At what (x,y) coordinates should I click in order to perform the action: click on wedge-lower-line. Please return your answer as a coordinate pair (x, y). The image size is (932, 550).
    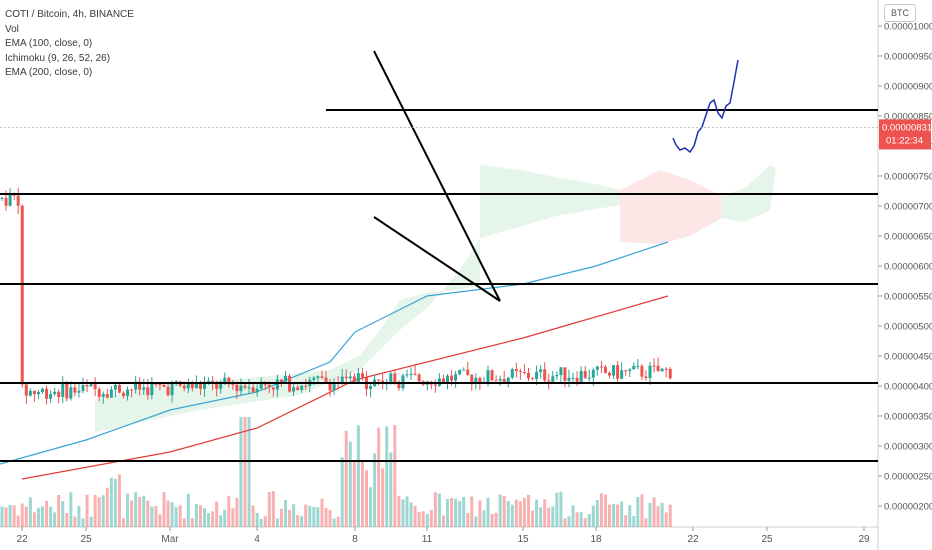
    Looking at the image, I should click on (437, 259).